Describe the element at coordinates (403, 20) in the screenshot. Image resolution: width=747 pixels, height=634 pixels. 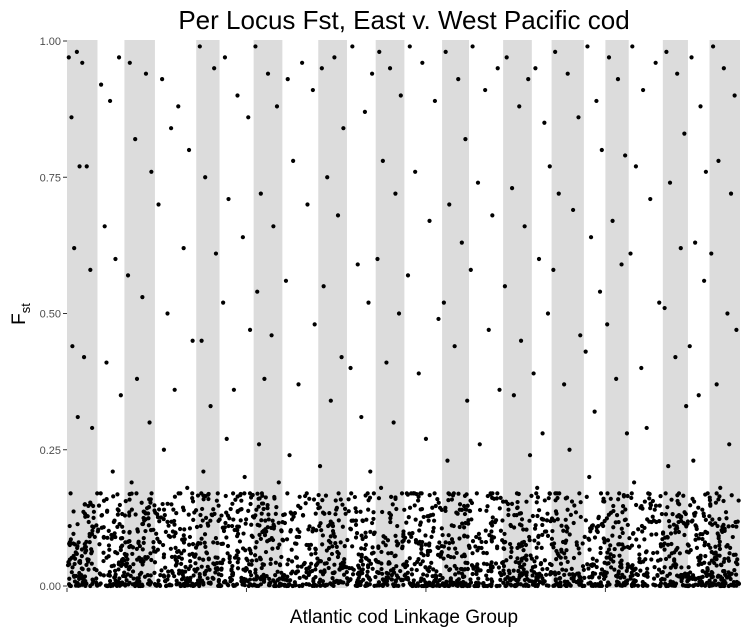
I see `chart-title: Per Locus Fst, East v. West Pacific cod` at that location.